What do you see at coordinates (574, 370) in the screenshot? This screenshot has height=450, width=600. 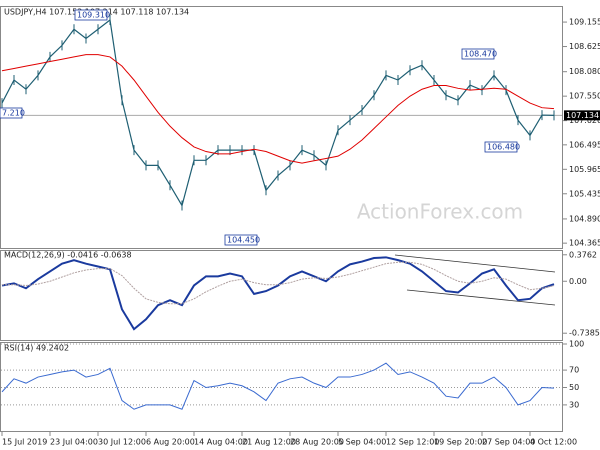 I see `y-tick-label: 70` at bounding box center [574, 370].